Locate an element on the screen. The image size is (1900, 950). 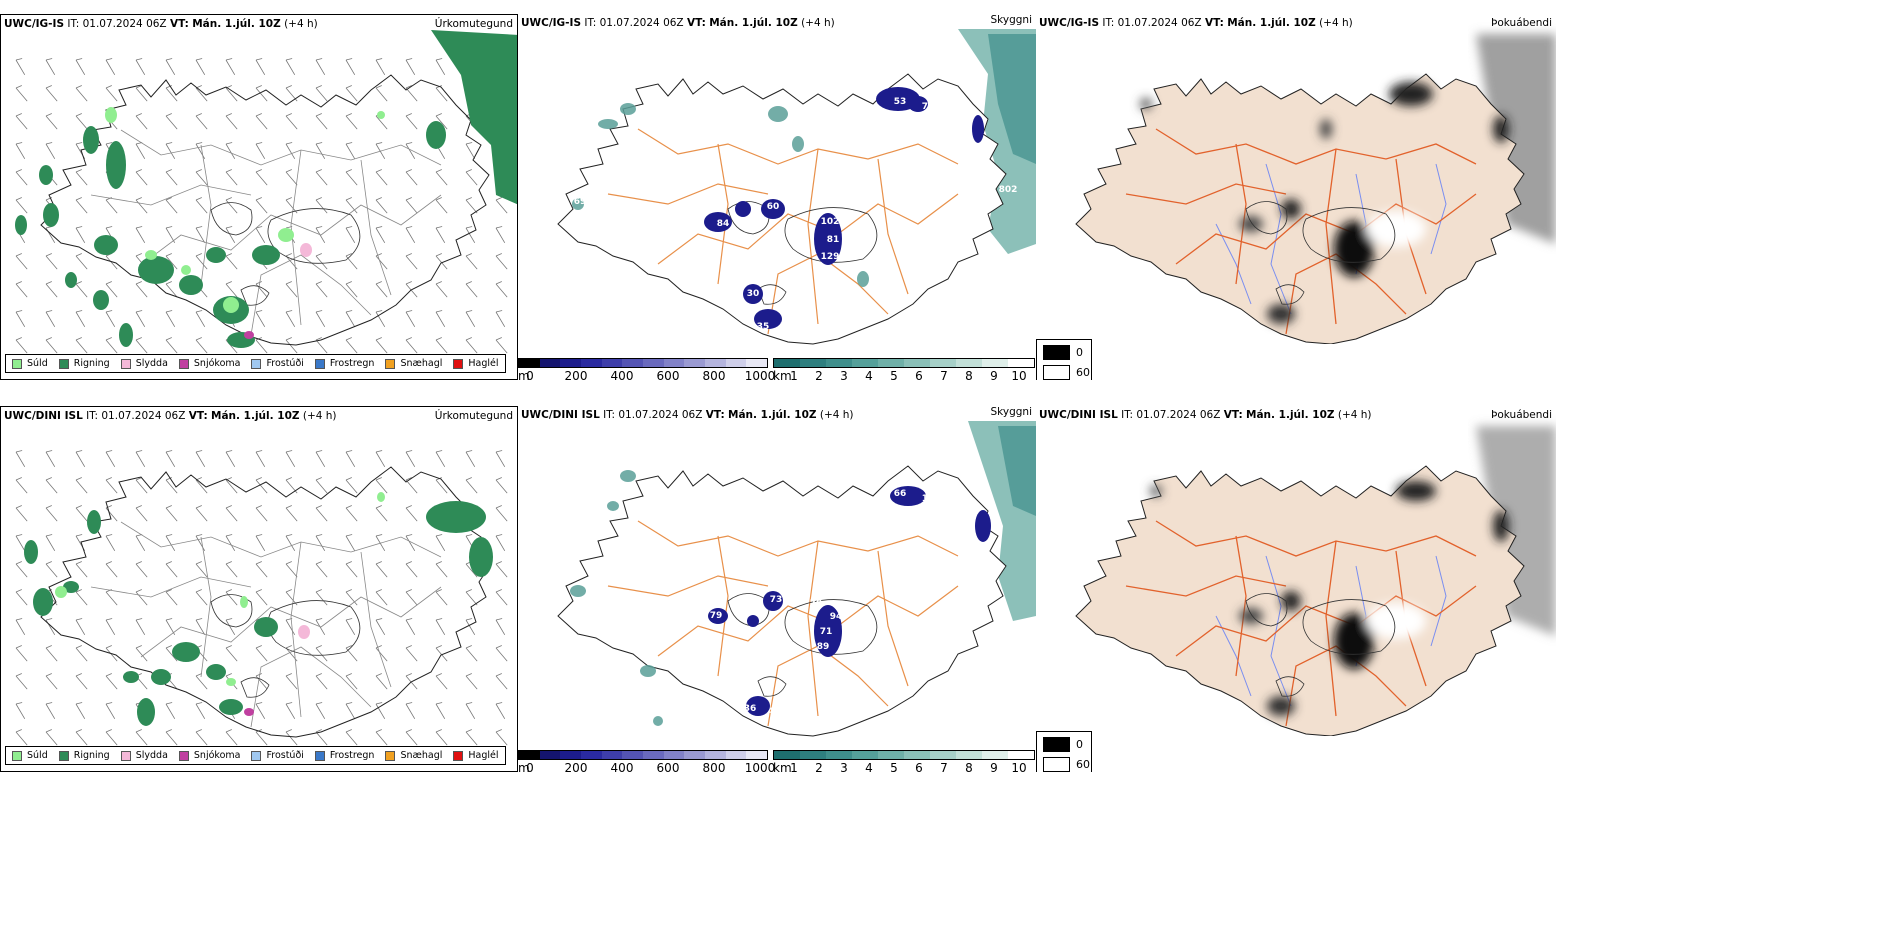
precip-legend-item: Rigning is located at coordinates (84, 363).